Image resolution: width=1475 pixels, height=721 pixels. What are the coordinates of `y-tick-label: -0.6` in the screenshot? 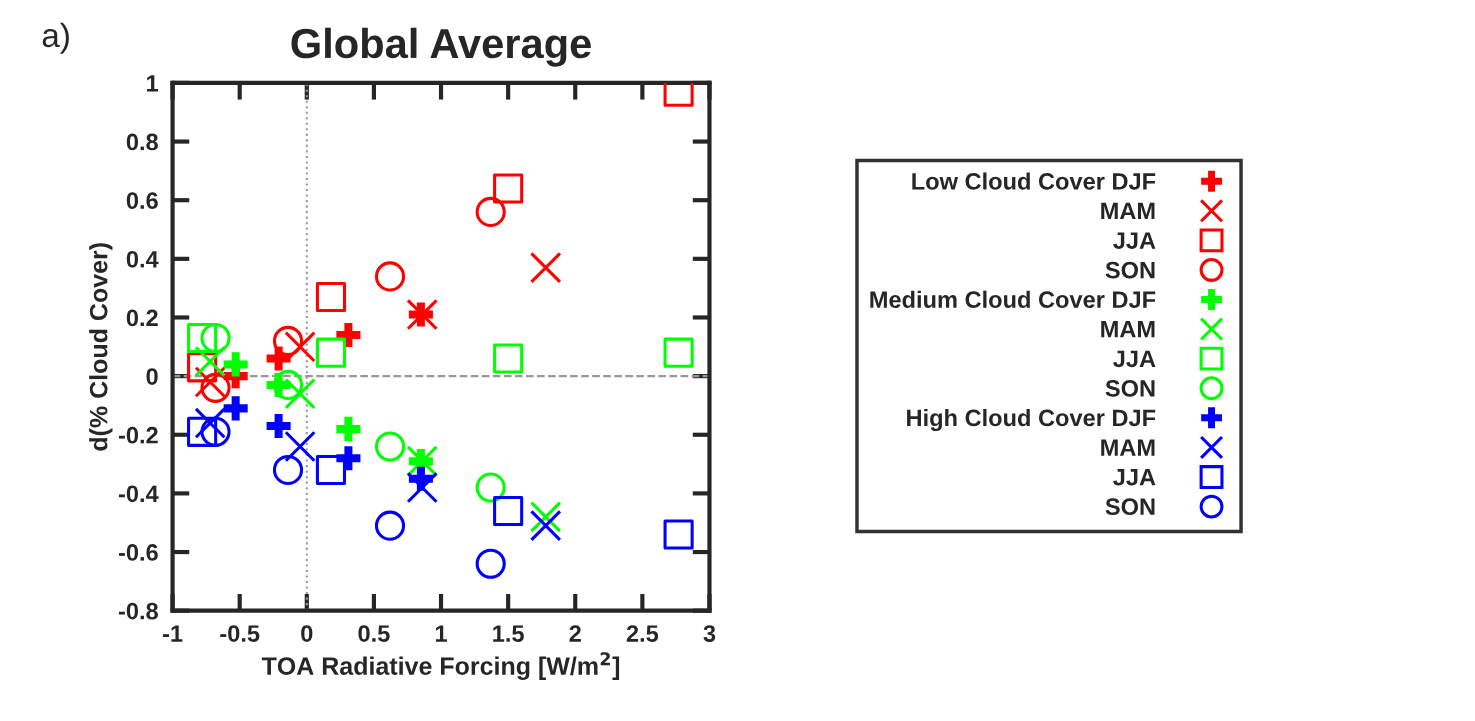 It's located at (138, 552).